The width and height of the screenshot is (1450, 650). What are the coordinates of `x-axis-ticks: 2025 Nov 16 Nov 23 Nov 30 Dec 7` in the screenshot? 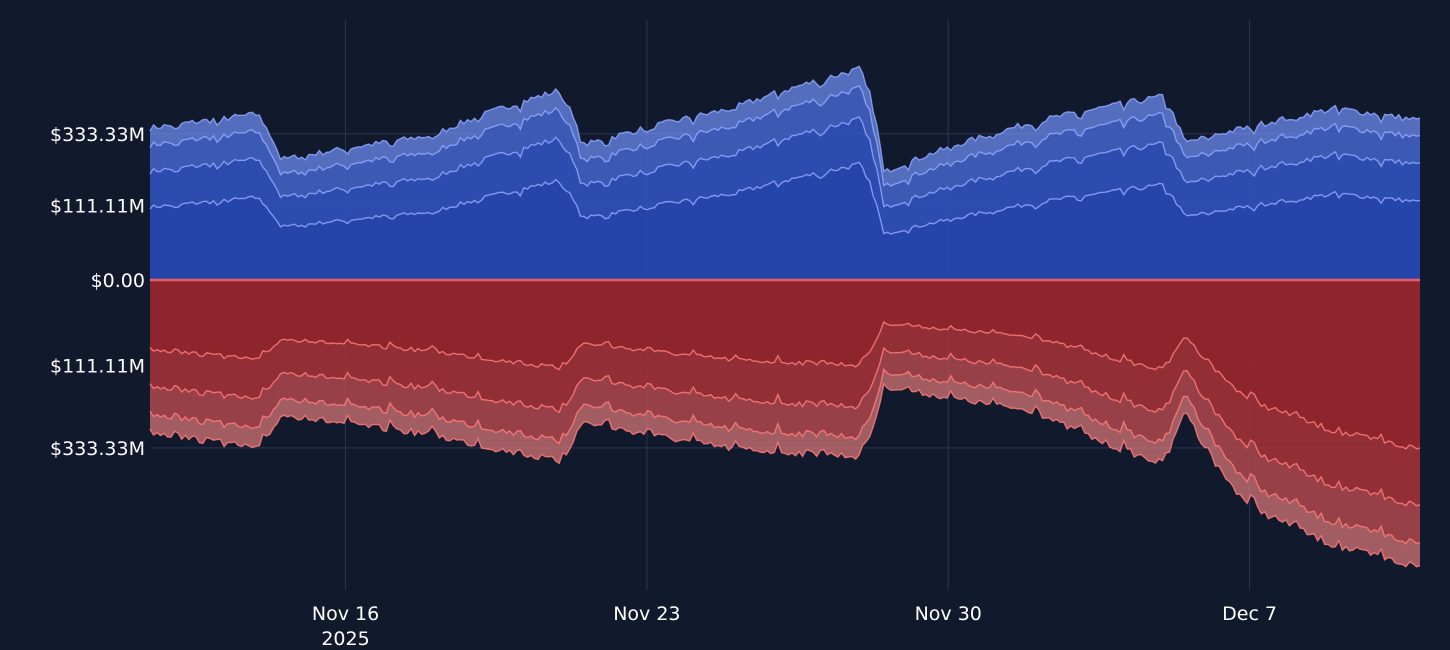 It's located at (794, 626).